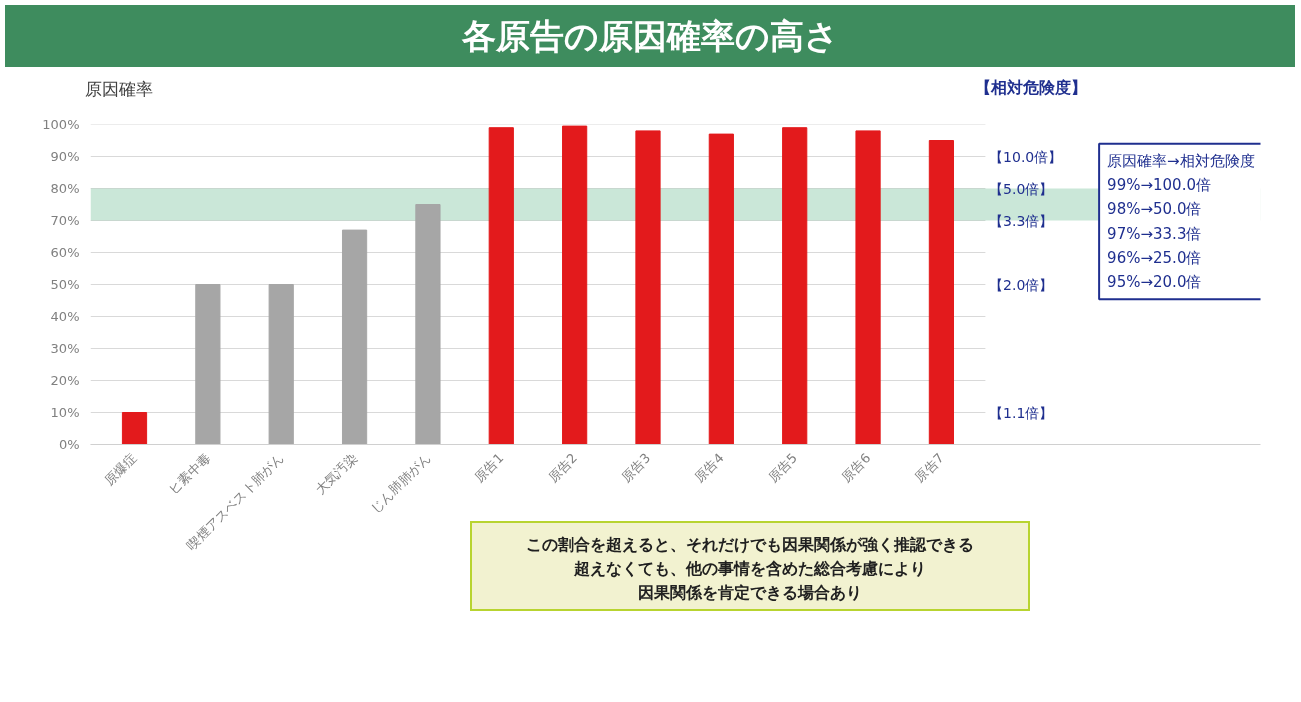 The width and height of the screenshot is (1301, 702). What do you see at coordinates (1021, 412) in the screenshot?
I see `text: 【1.1倍】` at bounding box center [1021, 412].